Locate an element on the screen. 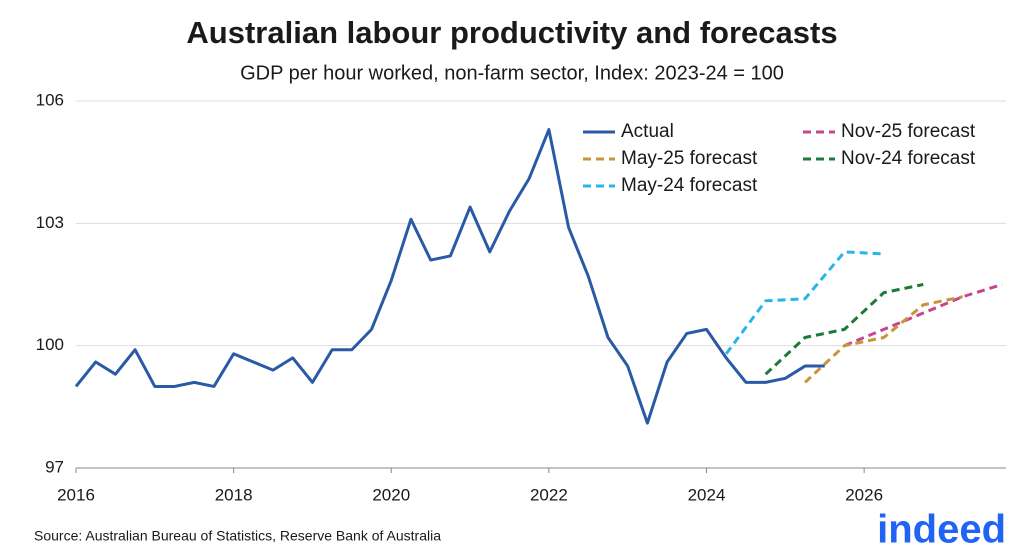 The image size is (1024, 559). x-tick-label: 2024 is located at coordinates (707, 494).